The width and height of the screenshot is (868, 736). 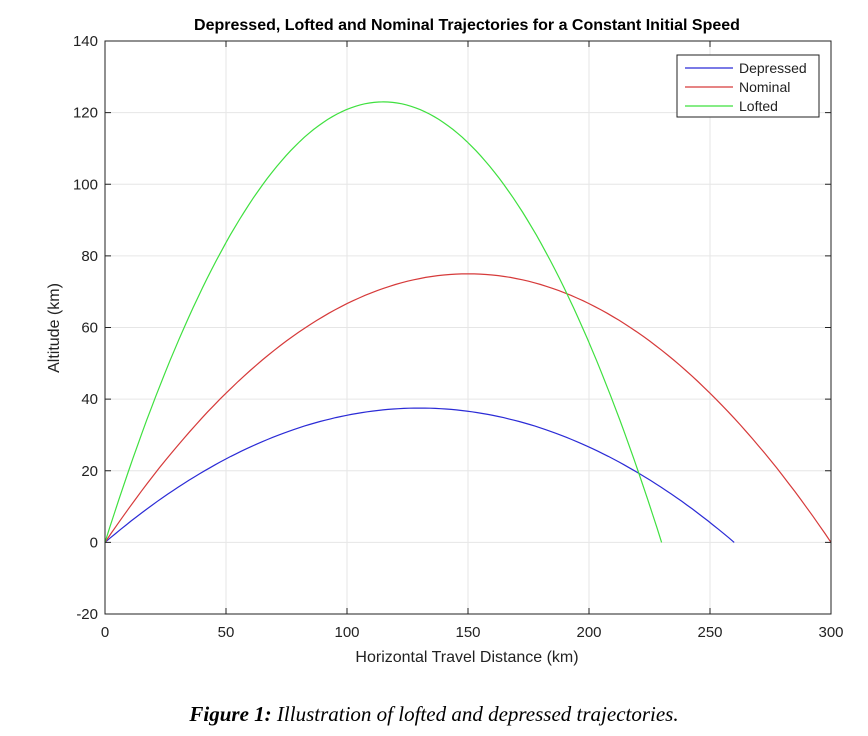 What do you see at coordinates (85, 41) in the screenshot?
I see `y-tick-label: 140` at bounding box center [85, 41].